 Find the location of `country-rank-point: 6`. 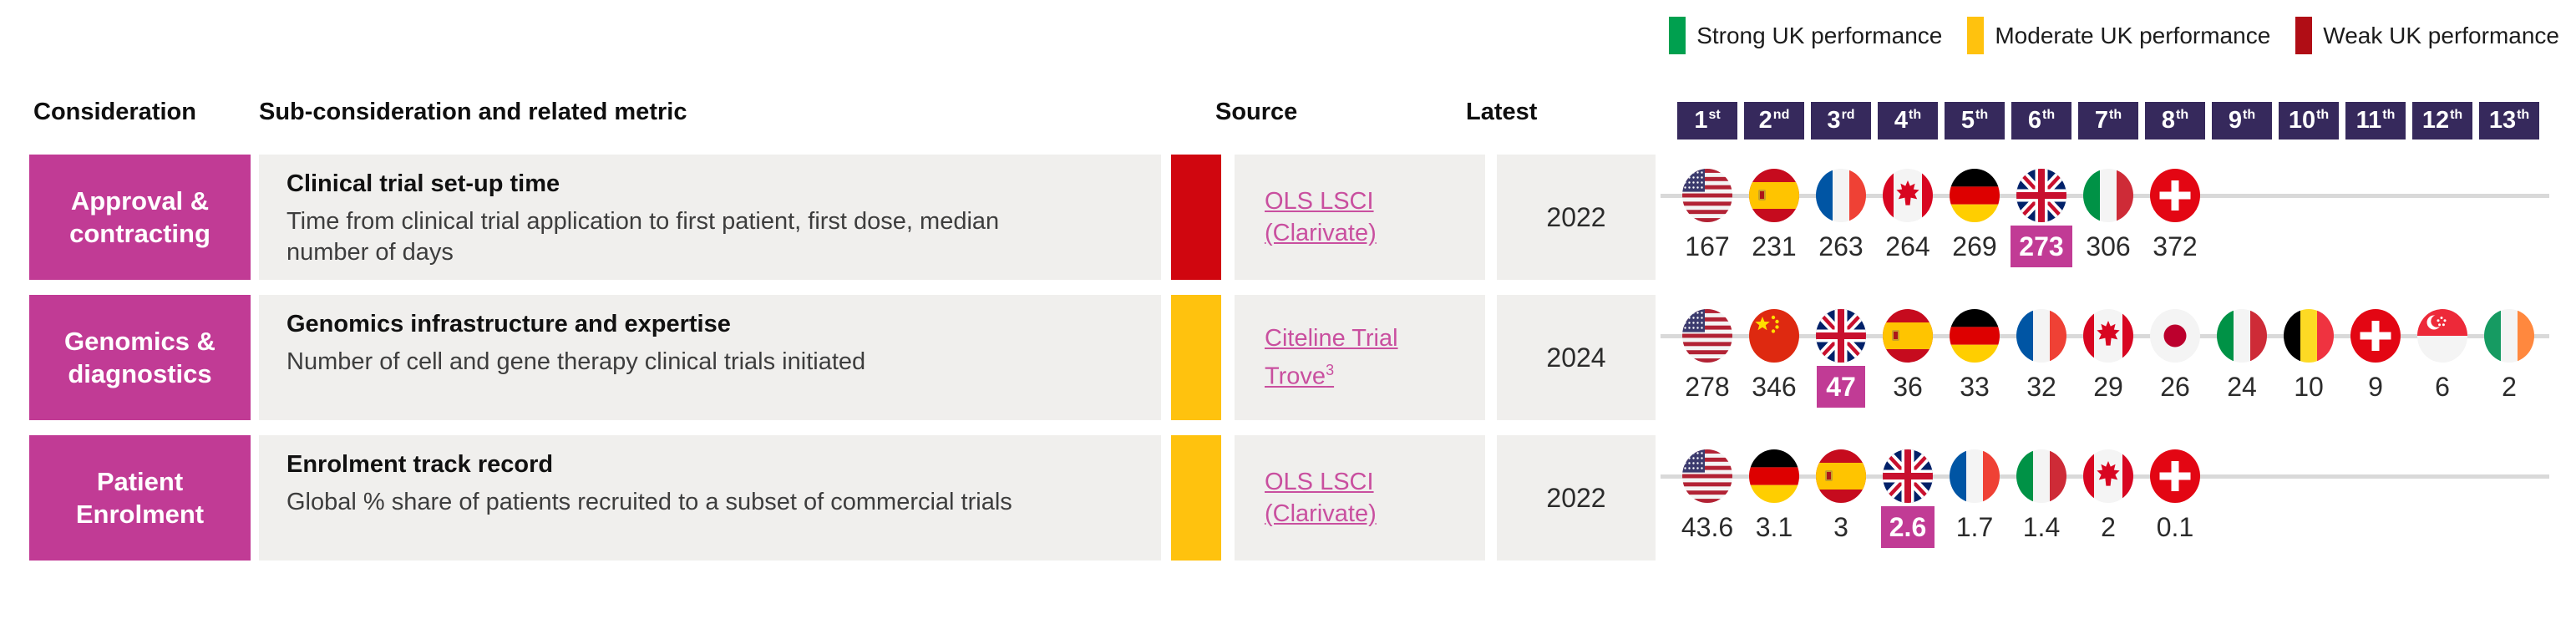

country-rank-point: 6 is located at coordinates (2442, 355).